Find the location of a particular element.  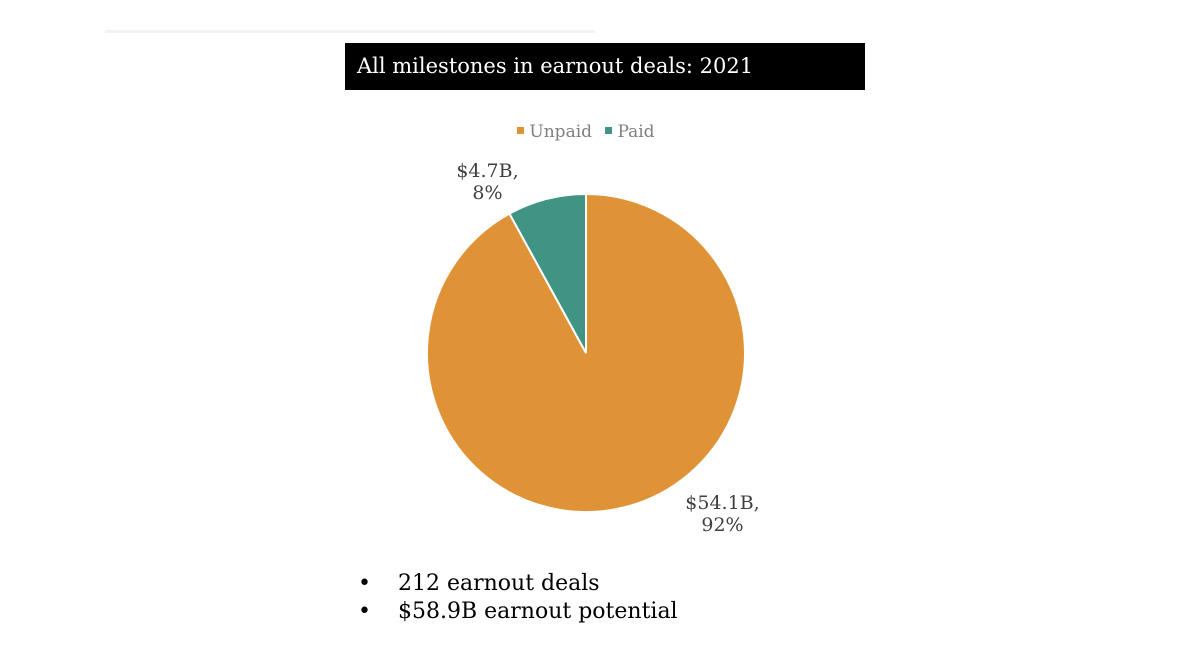

bullet-text: 212 earnout deals is located at coordinates (499, 583).